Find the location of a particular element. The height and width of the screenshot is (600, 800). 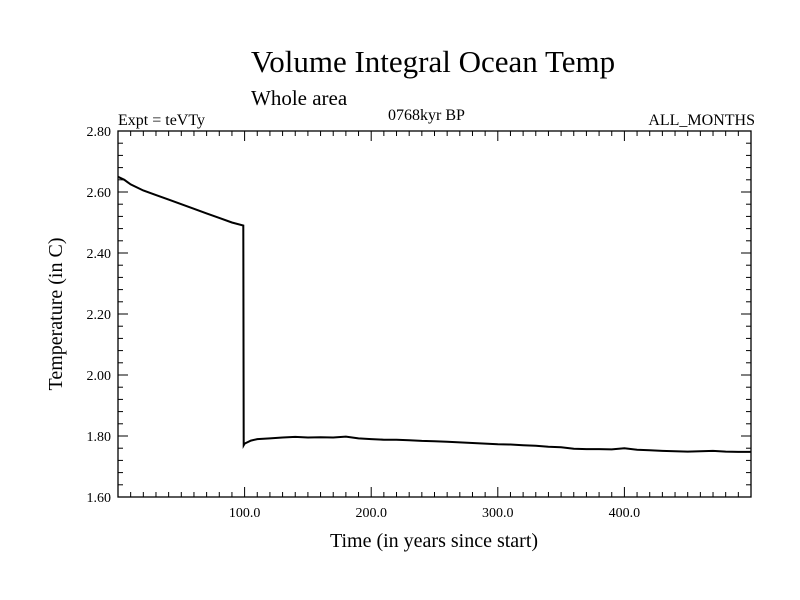

y-tick-label: 2.00 is located at coordinates (99, 376).